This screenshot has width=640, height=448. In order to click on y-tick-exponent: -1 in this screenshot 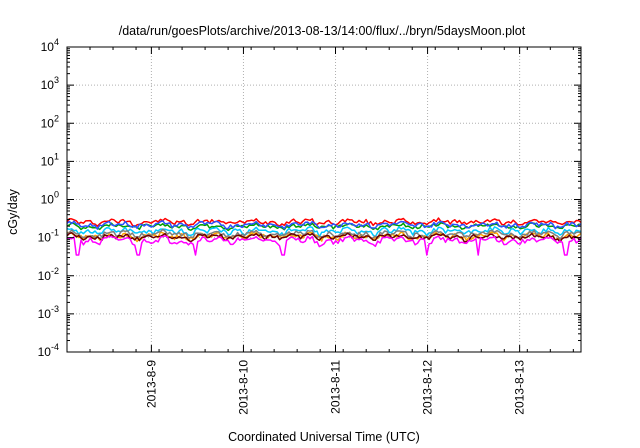, I will do `click(55, 233)`.